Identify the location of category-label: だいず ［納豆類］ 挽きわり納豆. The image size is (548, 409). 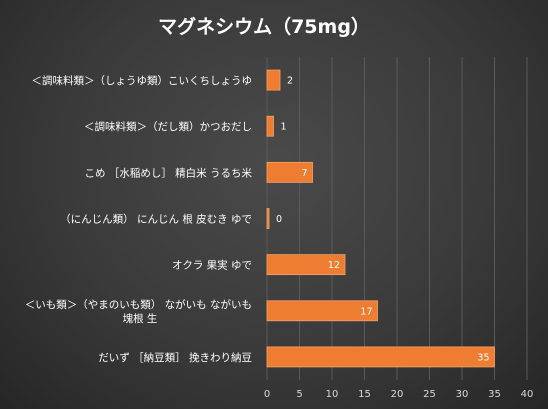
(175, 357).